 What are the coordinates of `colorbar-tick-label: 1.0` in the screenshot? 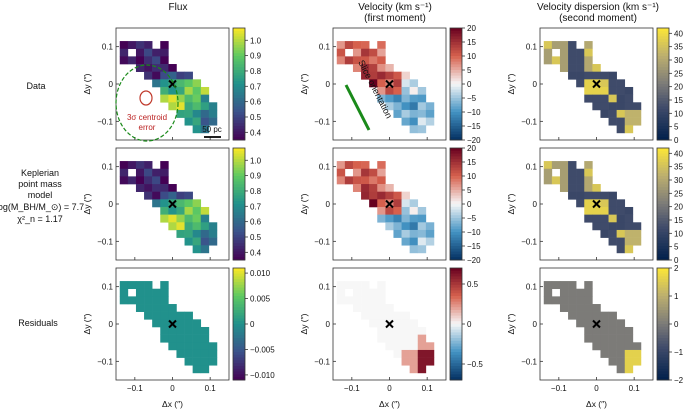 It's located at (256, 40).